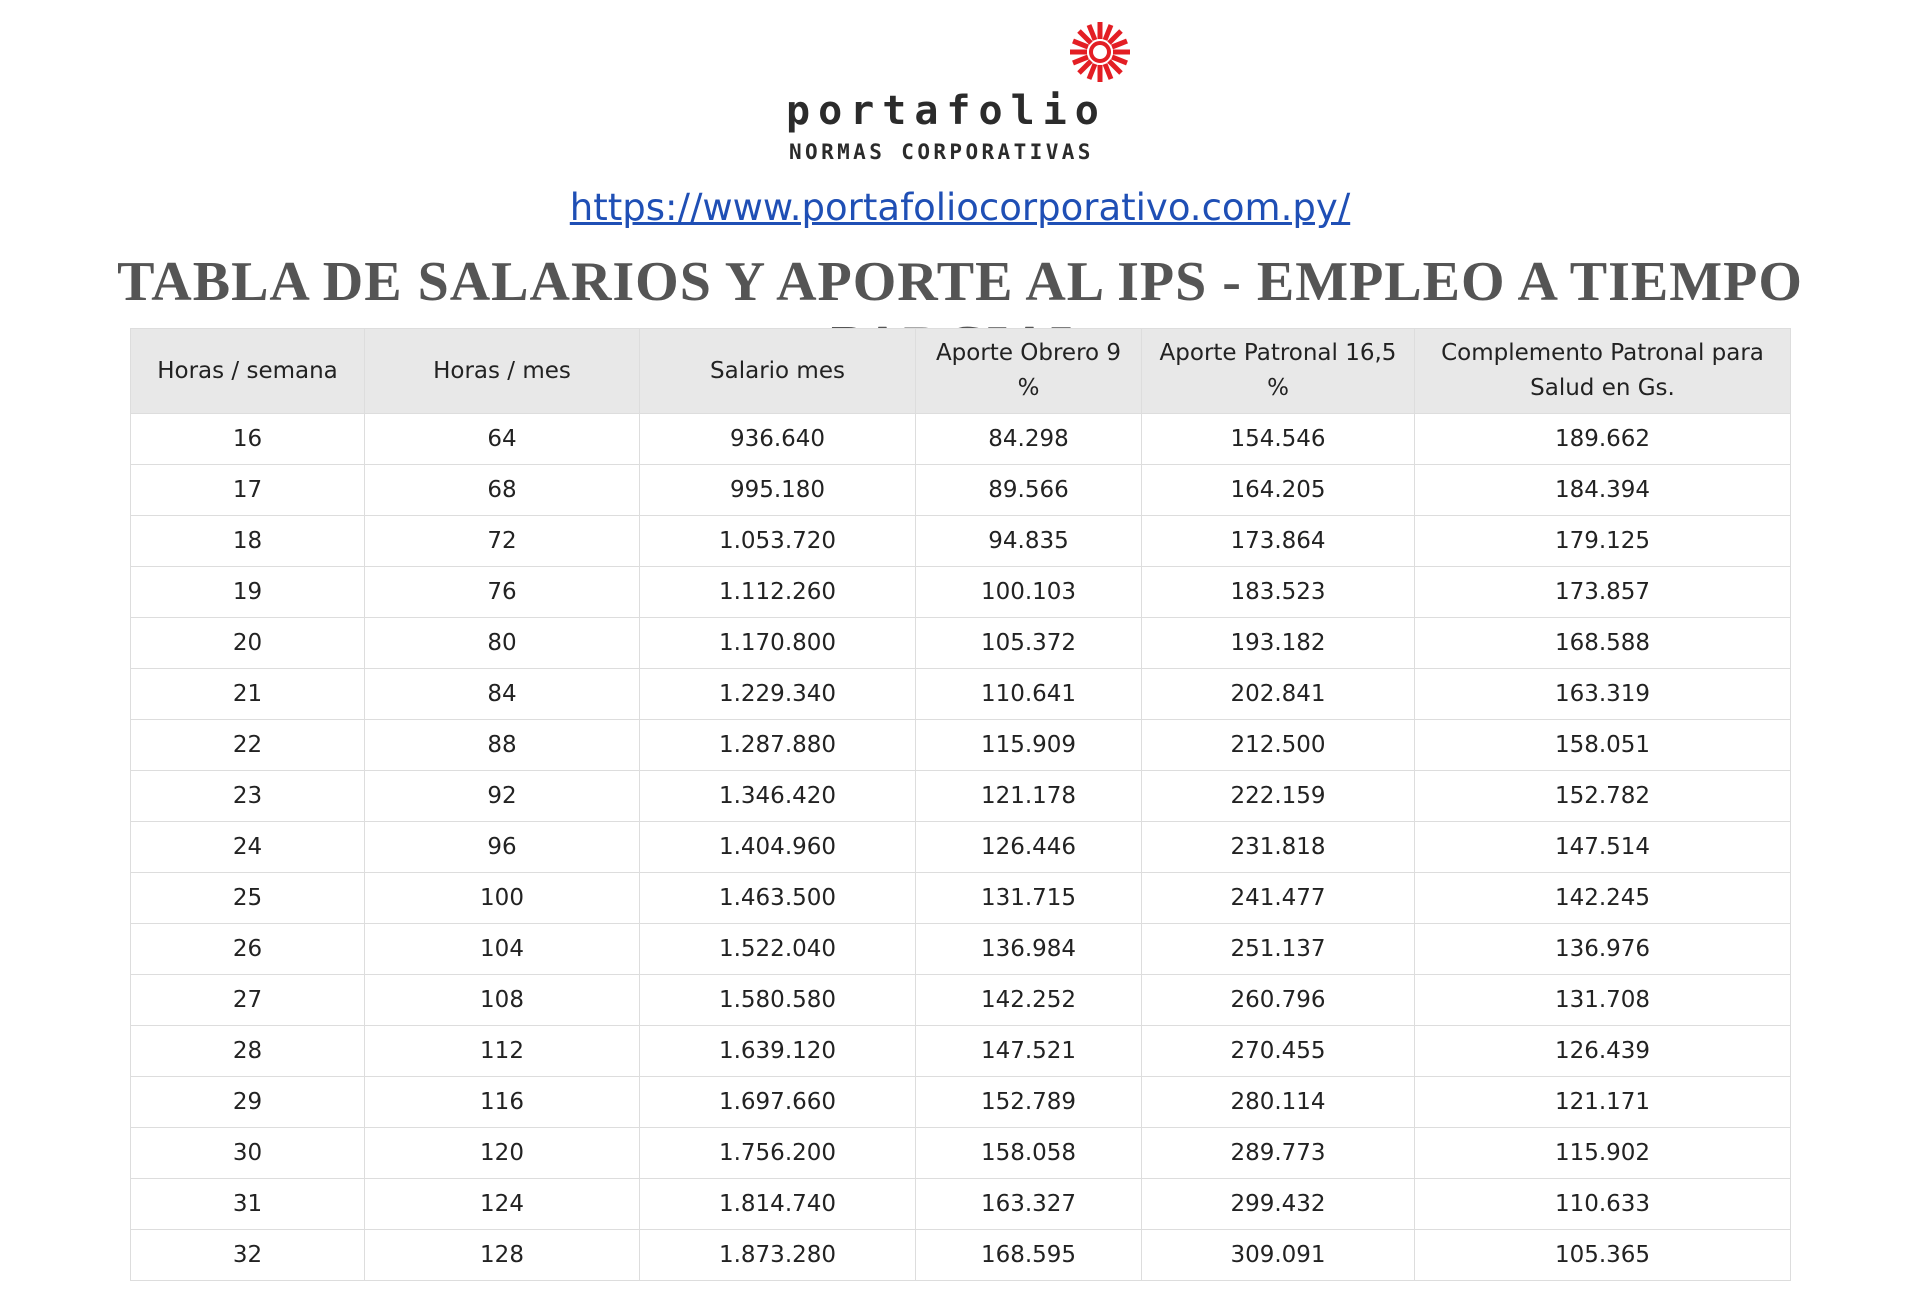 The height and width of the screenshot is (1300, 1920). What do you see at coordinates (247, 847) in the screenshot?
I see `table-cell: 24` at bounding box center [247, 847].